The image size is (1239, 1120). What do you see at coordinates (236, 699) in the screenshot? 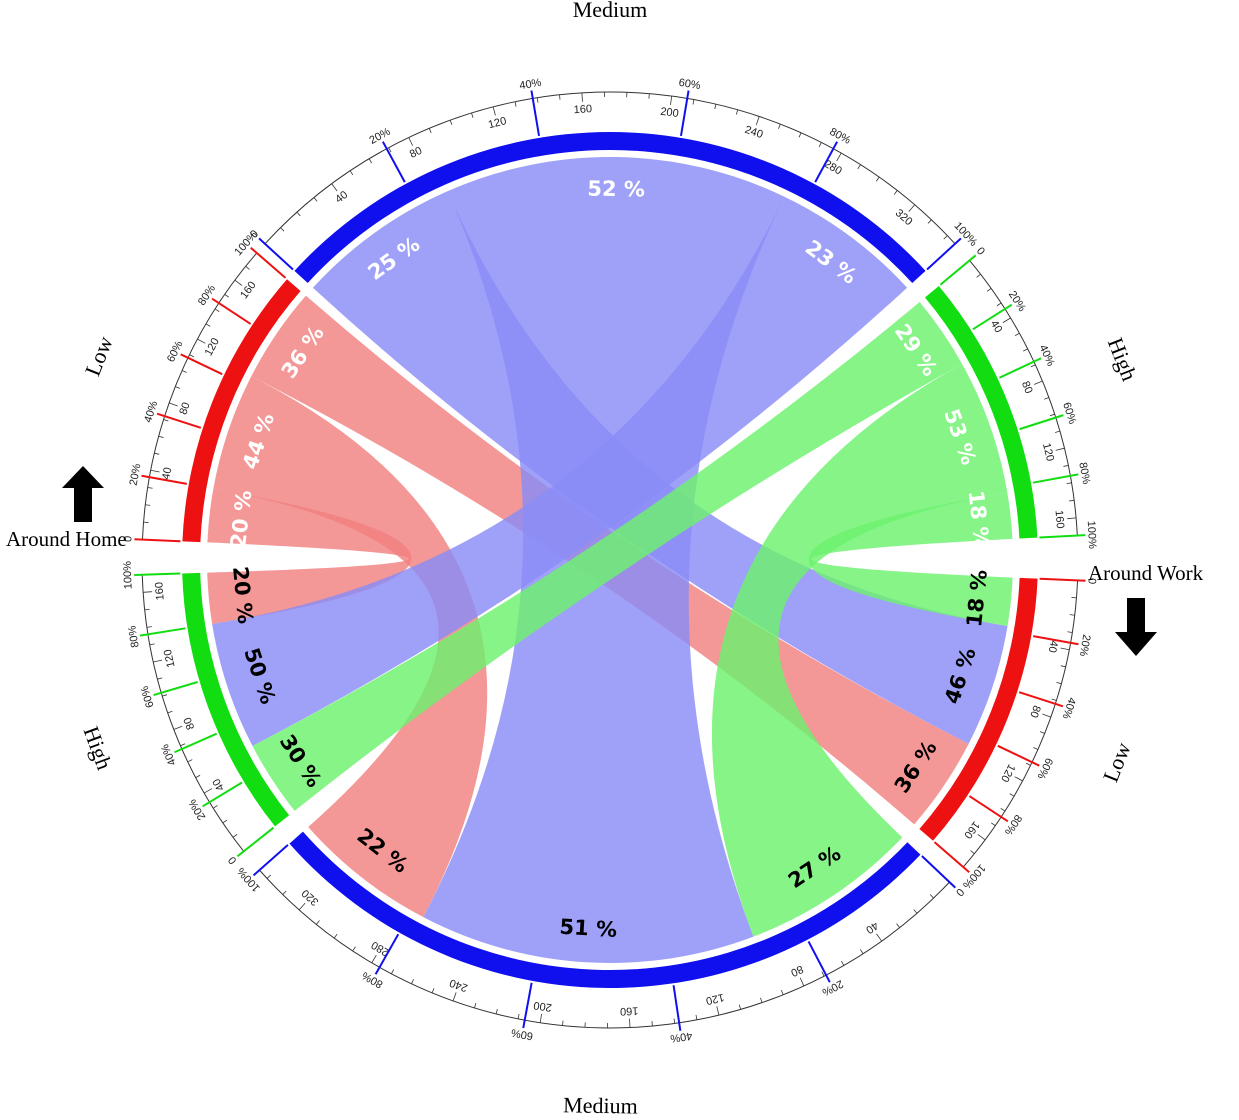
I see `sector-arc-work-high` at bounding box center [236, 699].